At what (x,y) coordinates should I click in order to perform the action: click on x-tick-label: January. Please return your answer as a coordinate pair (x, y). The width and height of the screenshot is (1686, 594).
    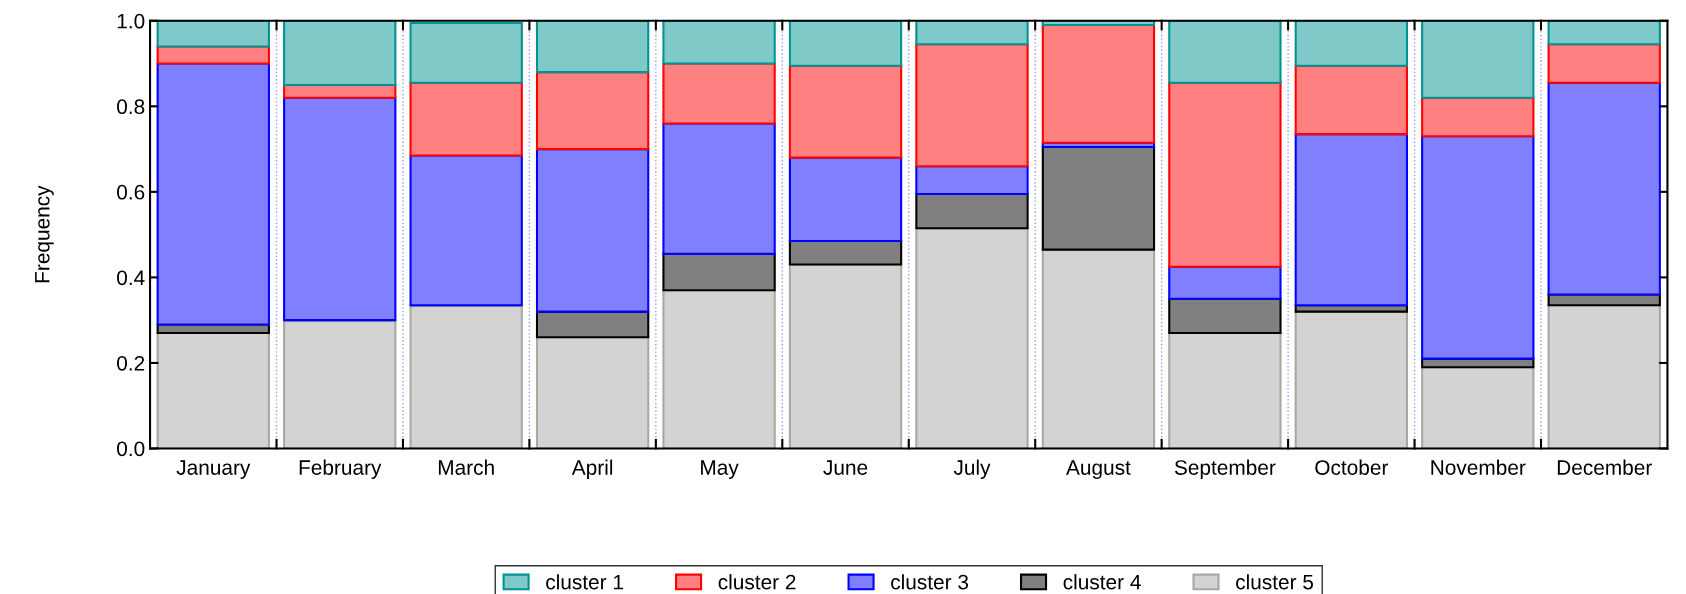
    Looking at the image, I should click on (213, 469).